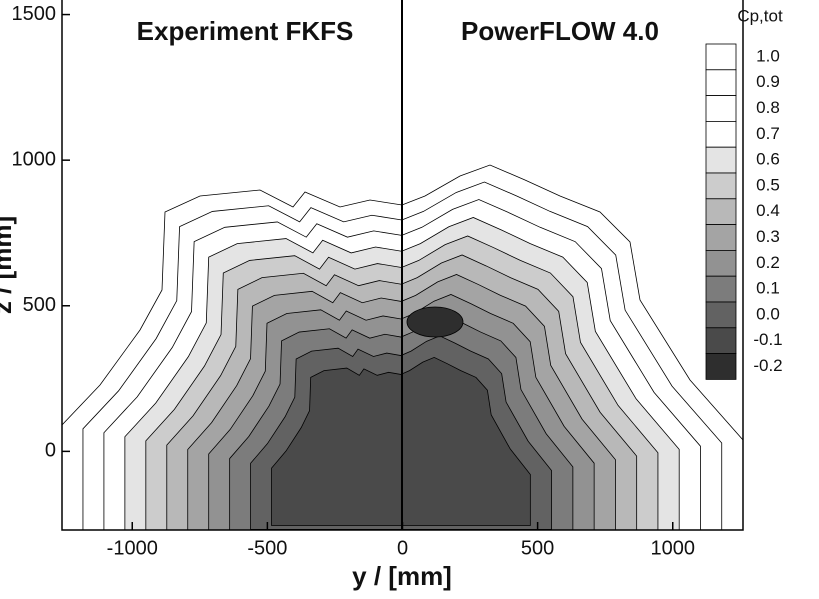 The width and height of the screenshot is (819, 599). I want to click on colorbar-label: -0.2, so click(767, 365).